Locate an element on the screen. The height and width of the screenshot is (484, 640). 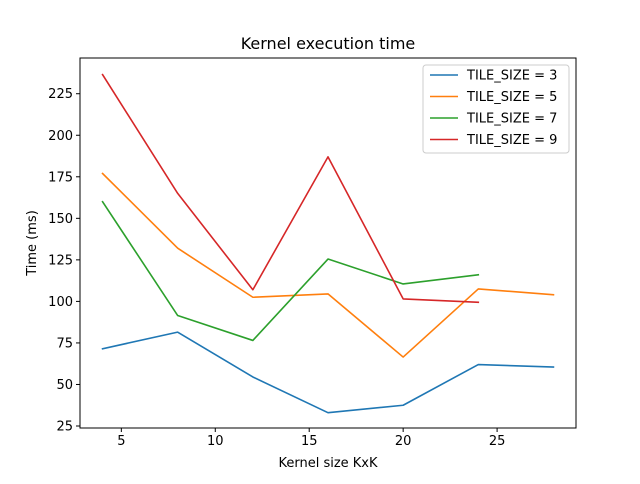
legend-label: TILE_SIZE = 3 is located at coordinates (511, 76).